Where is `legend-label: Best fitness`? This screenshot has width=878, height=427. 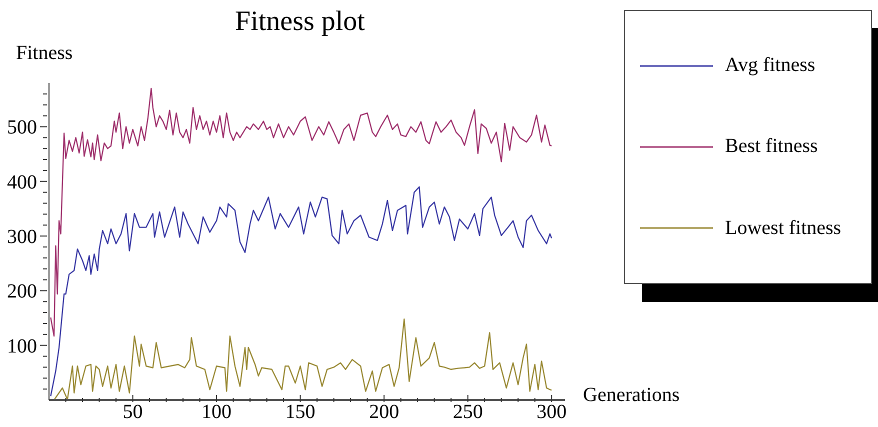
legend-label: Best fitness is located at coordinates (771, 146).